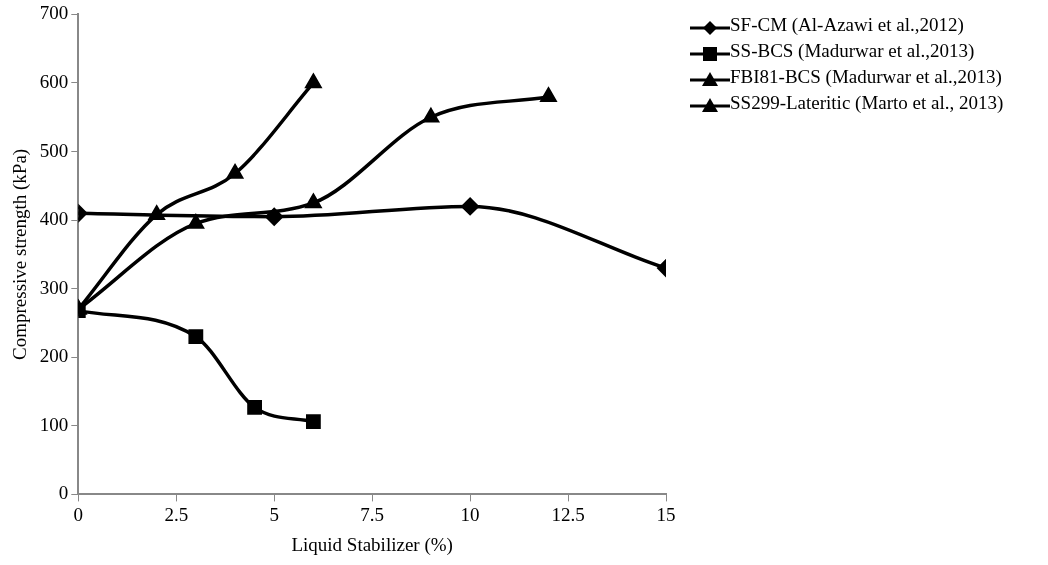  I want to click on y-tick-label: 200, so click(54, 356).